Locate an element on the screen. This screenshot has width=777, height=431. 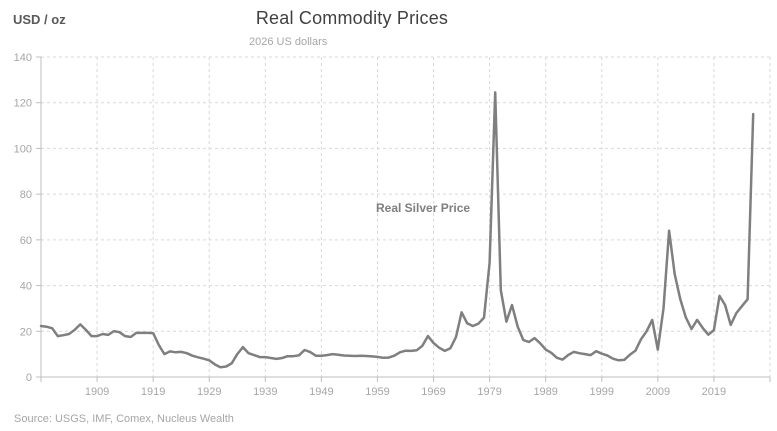
x-tick-label: 1939 is located at coordinates (265, 392).